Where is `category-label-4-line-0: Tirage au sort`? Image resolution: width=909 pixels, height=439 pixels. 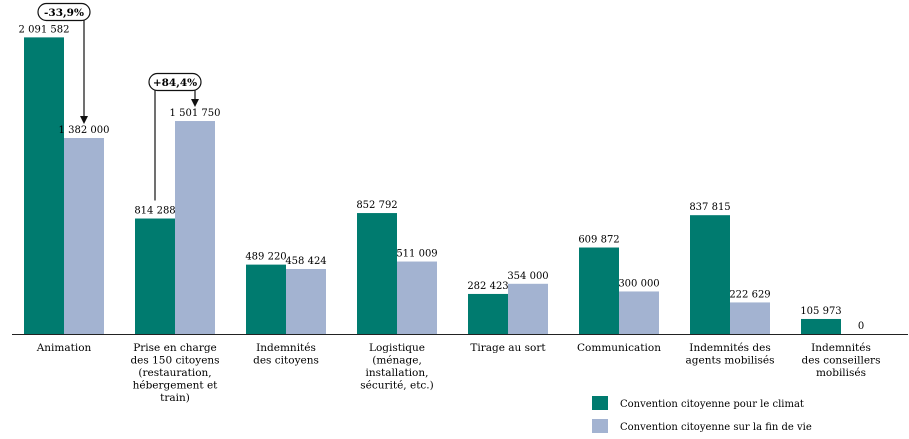 category-label-4-line-0: Tirage au sort is located at coordinates (508, 348).